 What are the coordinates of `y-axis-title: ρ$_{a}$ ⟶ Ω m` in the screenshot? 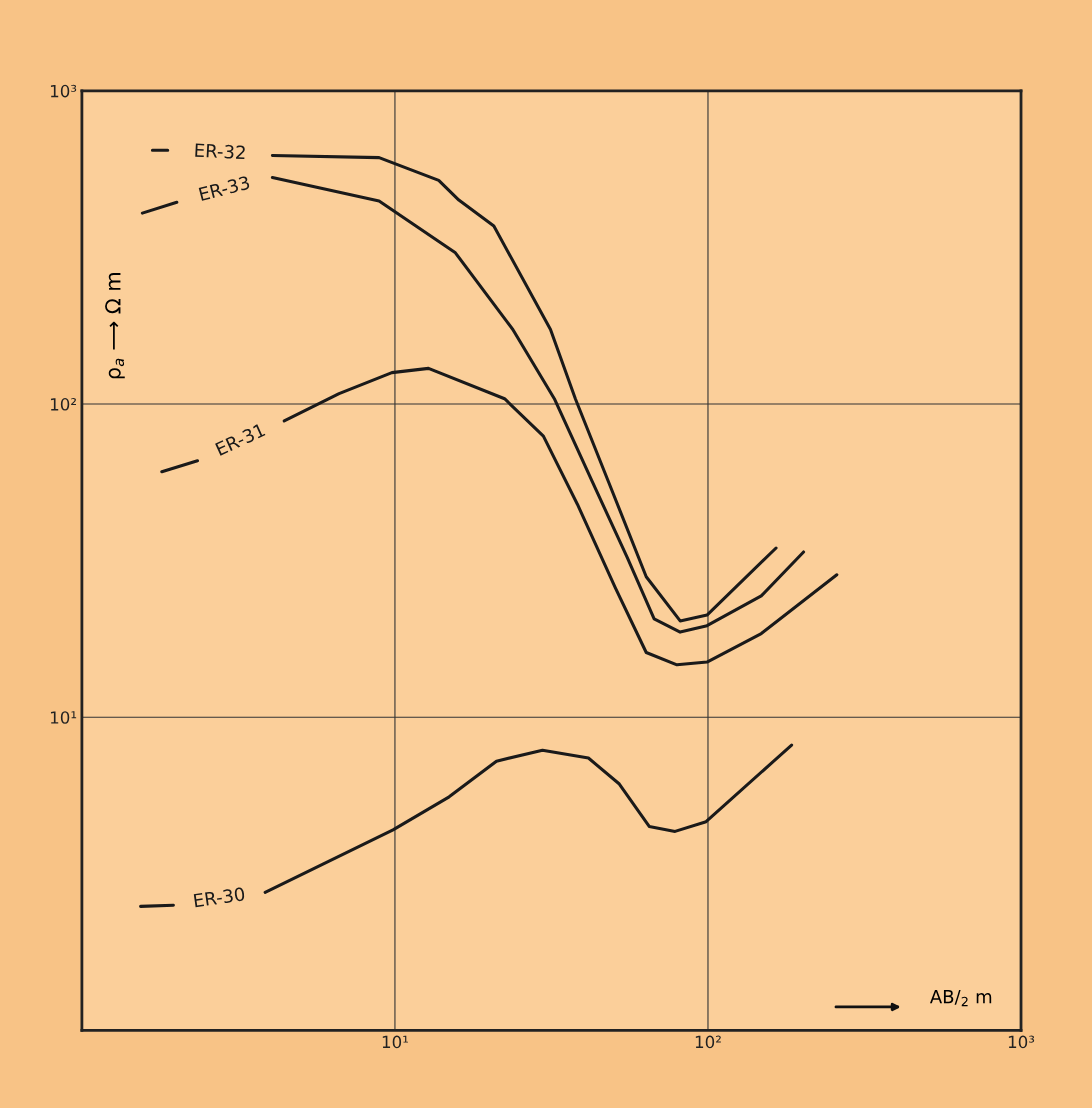 It's located at (115, 326).